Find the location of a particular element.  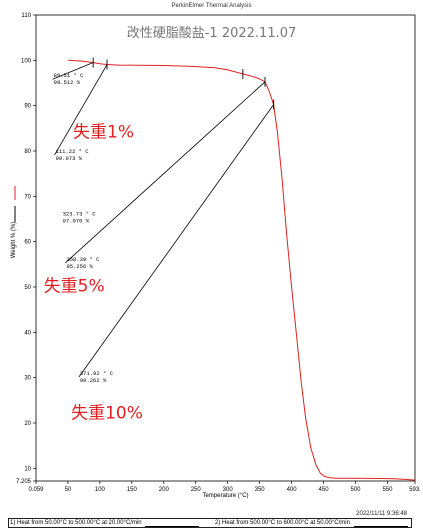

y-tick-label: 10 is located at coordinates (27, 469).